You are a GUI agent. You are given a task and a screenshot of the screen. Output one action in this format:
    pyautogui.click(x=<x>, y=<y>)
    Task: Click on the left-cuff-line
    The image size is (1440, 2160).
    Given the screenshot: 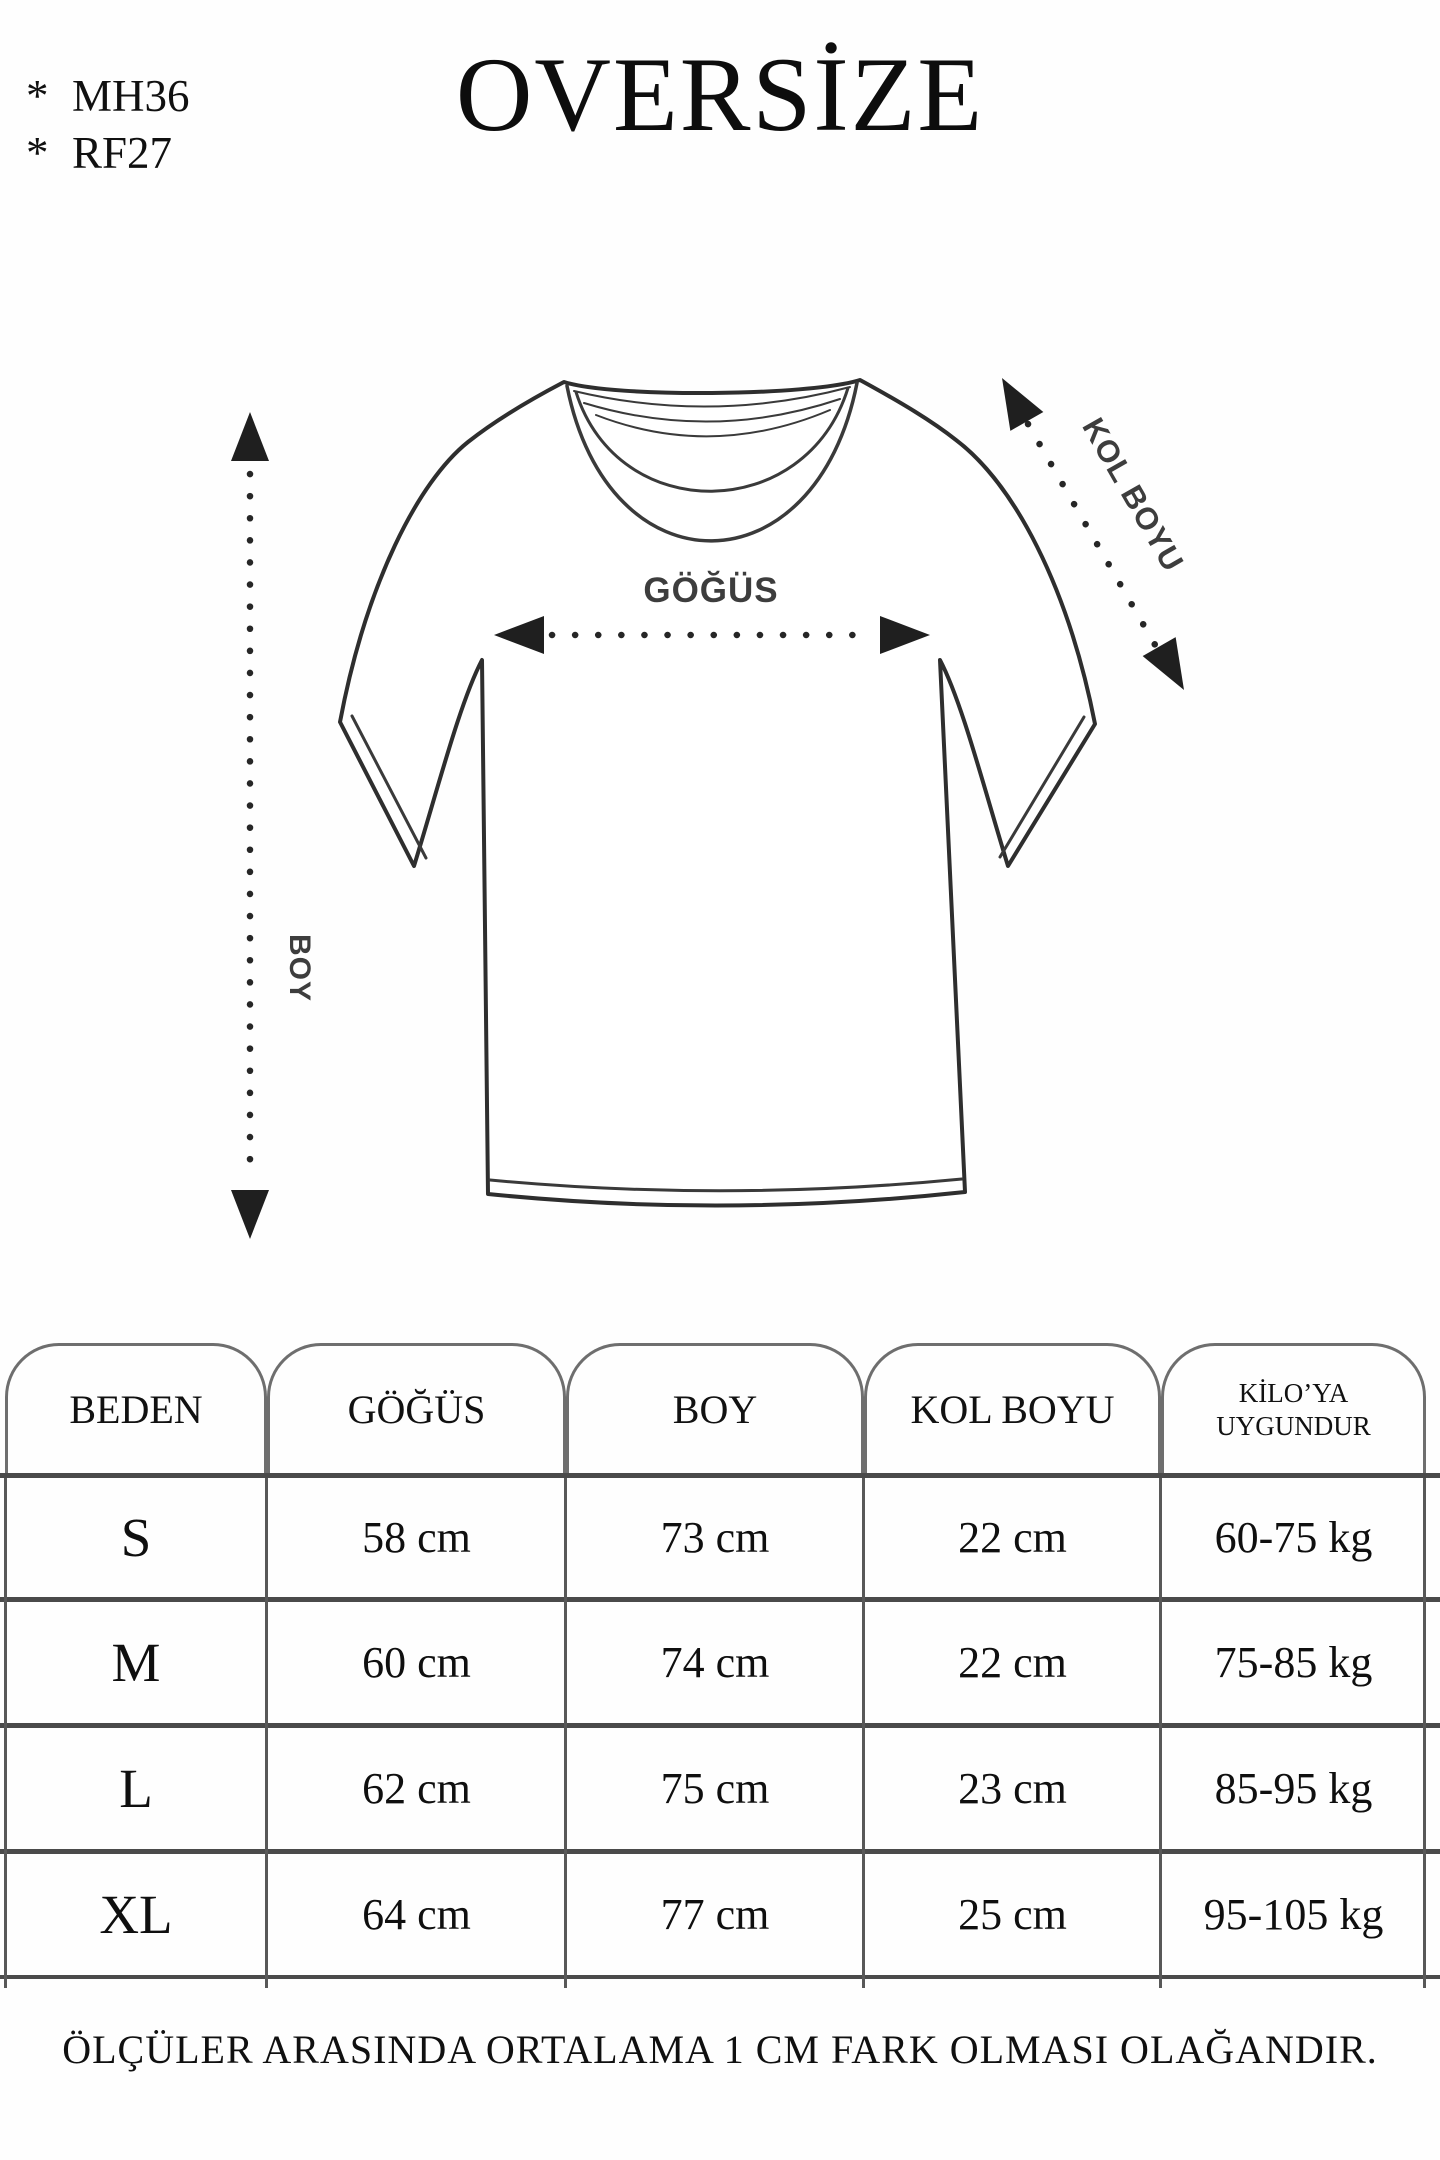 What is the action you would take?
    pyautogui.click(x=389, y=787)
    